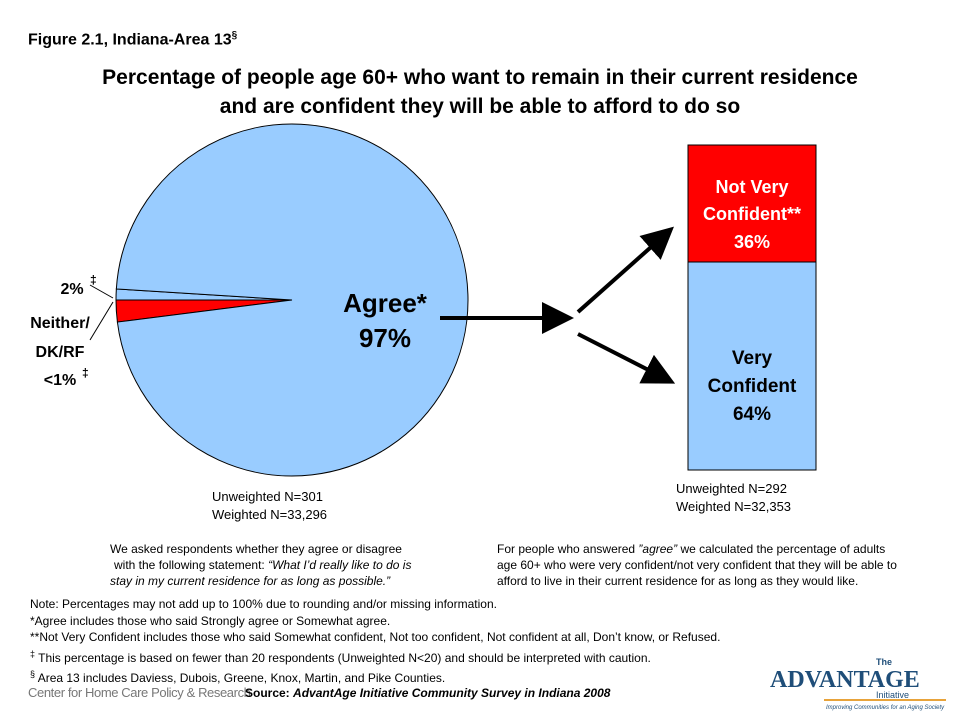  I want to click on bar-weighted-n: Weighted N=32,353, so click(734, 506).